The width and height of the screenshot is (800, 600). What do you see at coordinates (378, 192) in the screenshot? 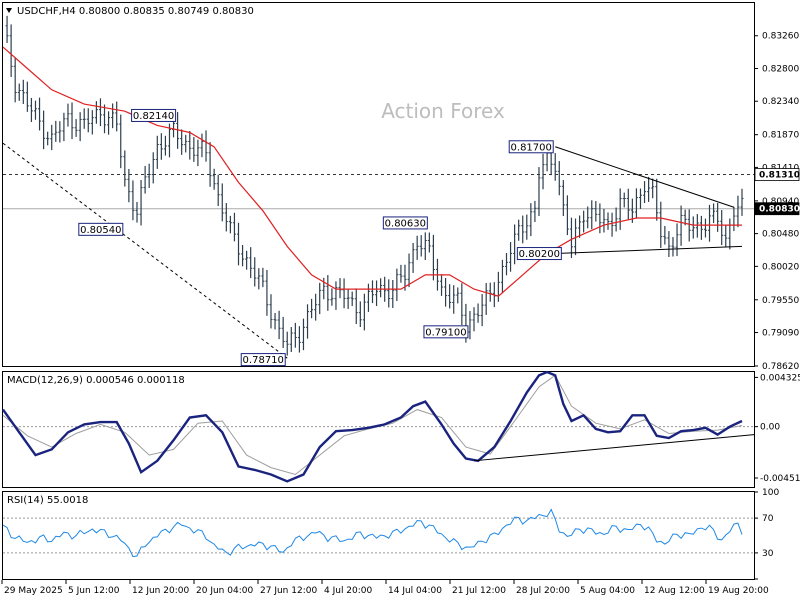
I see `price-levels` at bounding box center [378, 192].